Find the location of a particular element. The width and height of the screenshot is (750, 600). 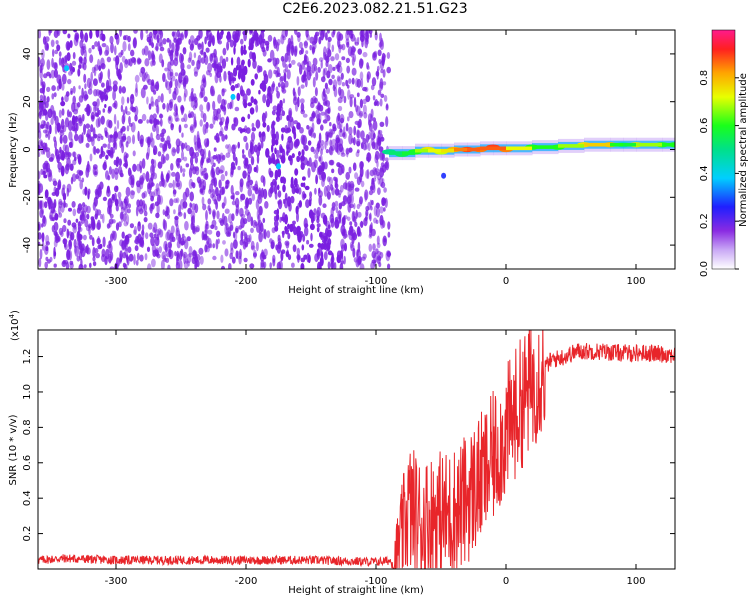

chart-title: C2E6.2023.082.21.51.G23 is located at coordinates (375, 9).